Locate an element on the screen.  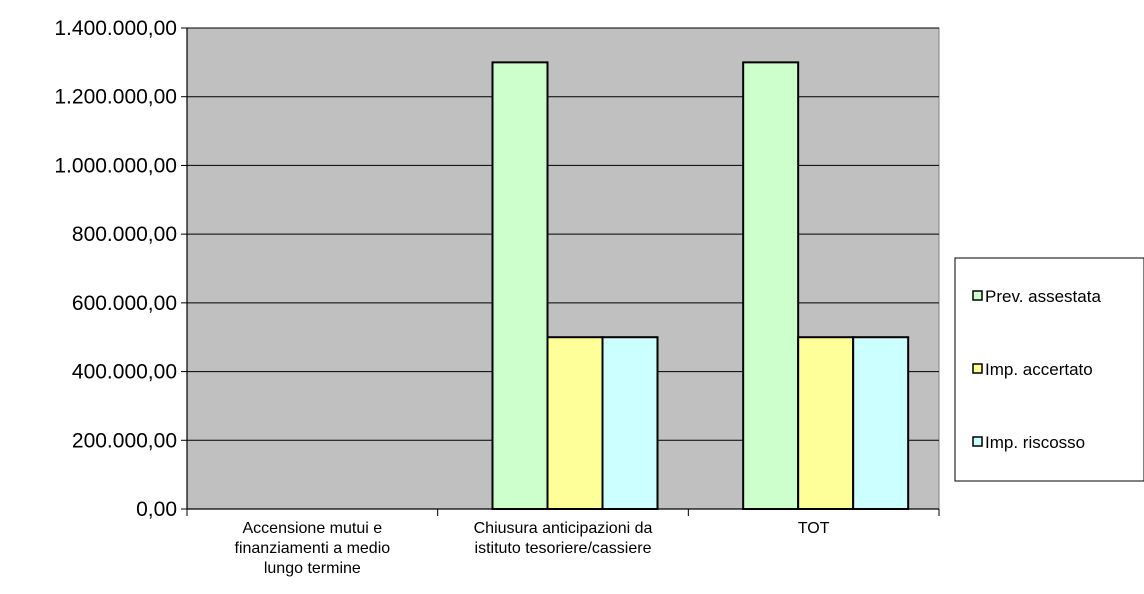
y-tick-label: 600.000,00 is located at coordinates (124, 303).